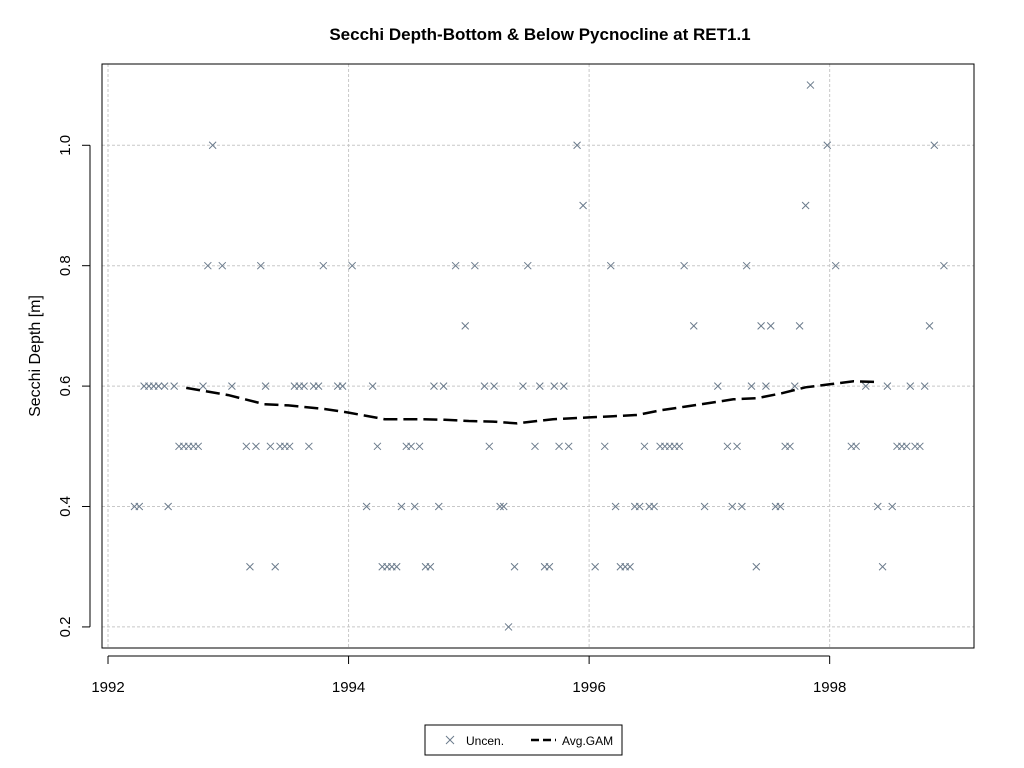 The image size is (1024, 768). Describe the element at coordinates (65, 506) in the screenshot. I see `y-tick-label: 0.4` at that location.